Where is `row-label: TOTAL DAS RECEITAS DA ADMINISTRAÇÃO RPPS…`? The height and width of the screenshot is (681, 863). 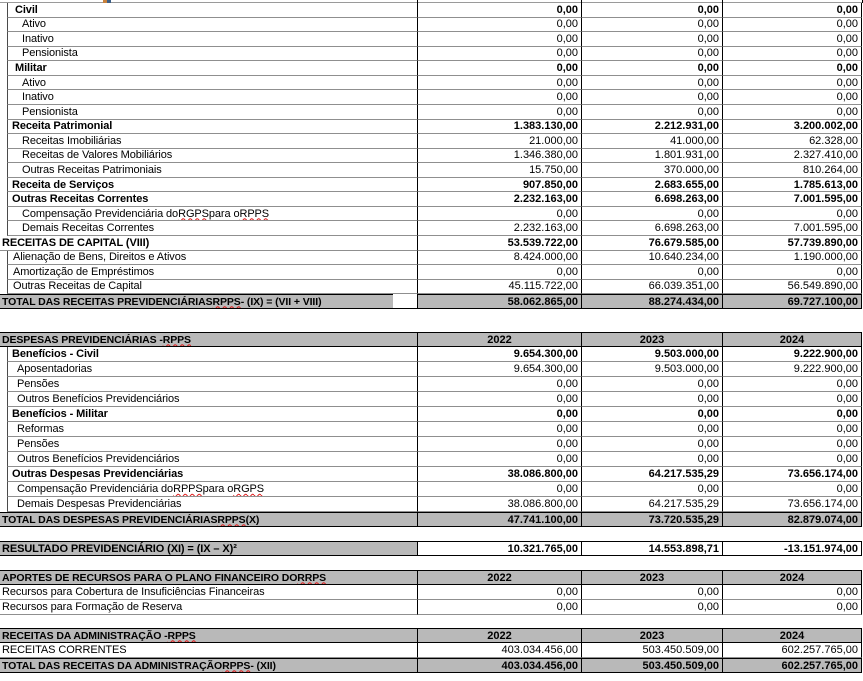 row-label: TOTAL DAS RECEITAS DA ADMINISTRAÇÃO RPPS… is located at coordinates (208, 665).